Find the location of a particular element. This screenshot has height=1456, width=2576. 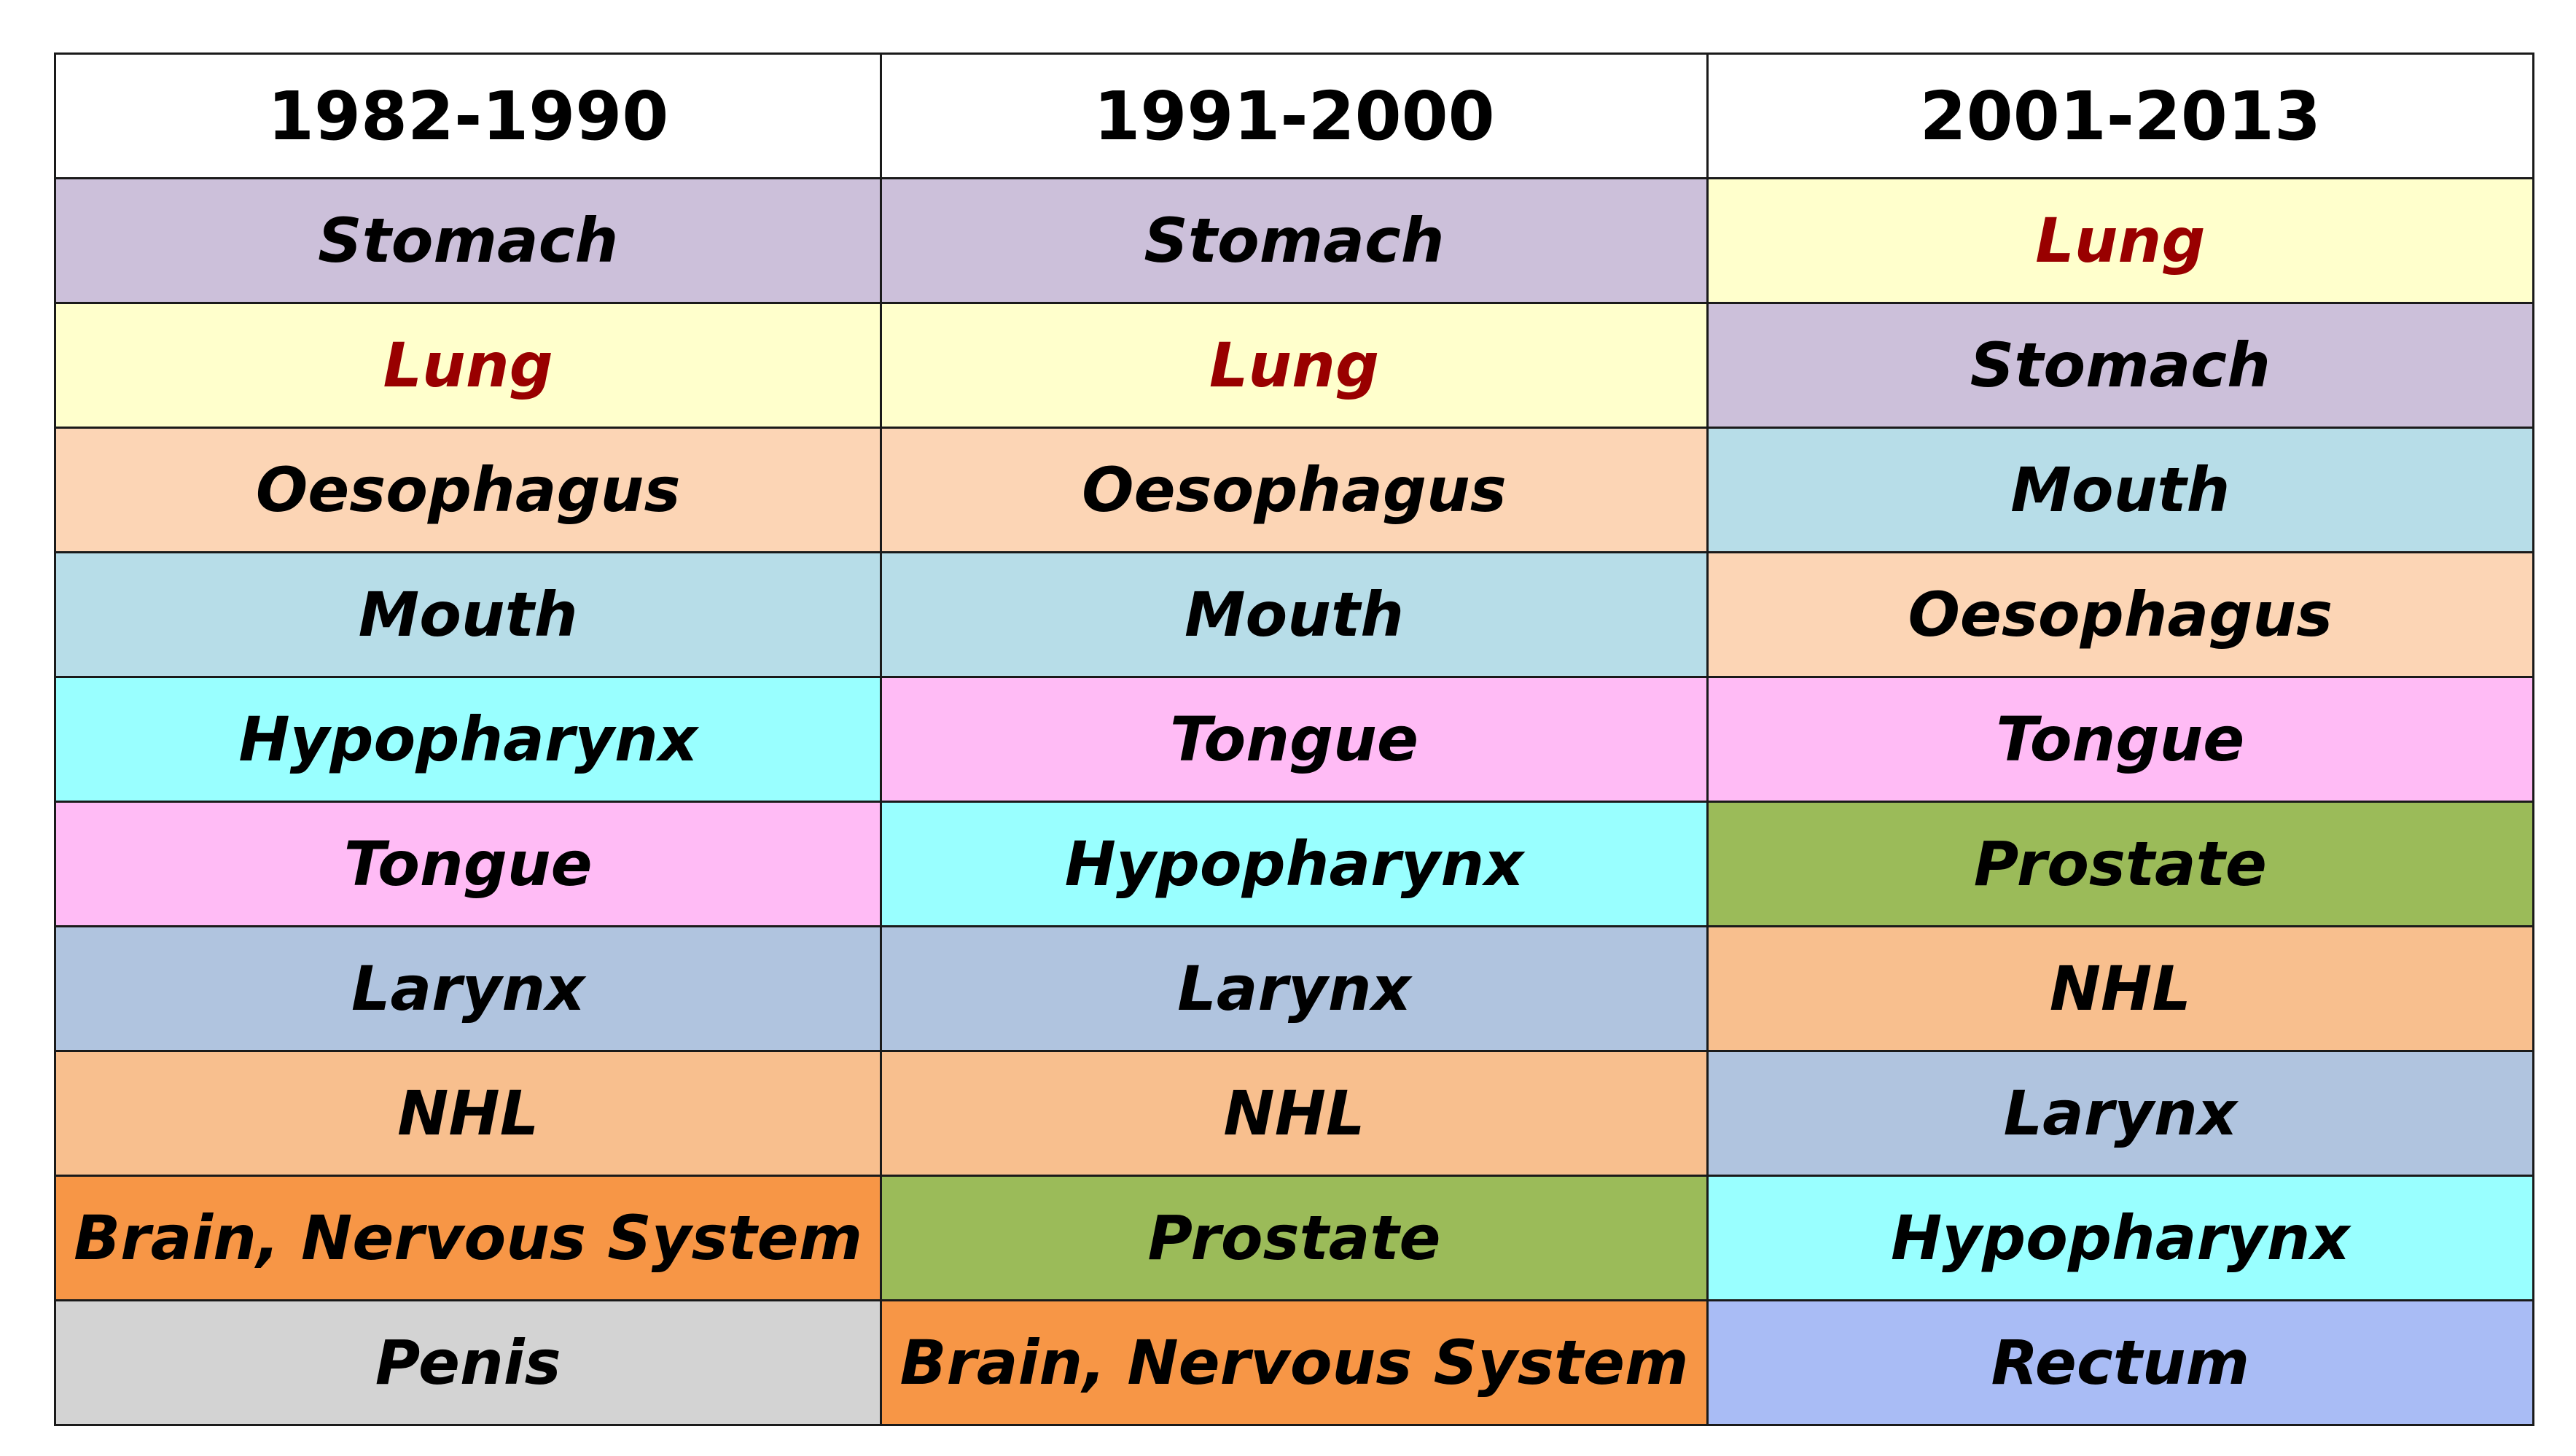

table-row: Oesophagus Oesophagus Mouth is located at coordinates (1294, 490).